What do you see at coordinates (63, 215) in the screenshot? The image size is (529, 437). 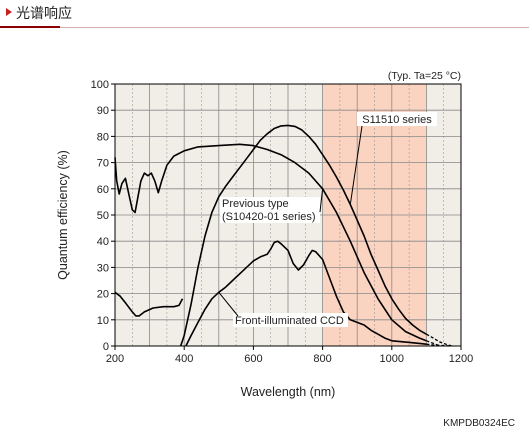 I see `y-axis-label: Quantum efficiency (%)` at bounding box center [63, 215].